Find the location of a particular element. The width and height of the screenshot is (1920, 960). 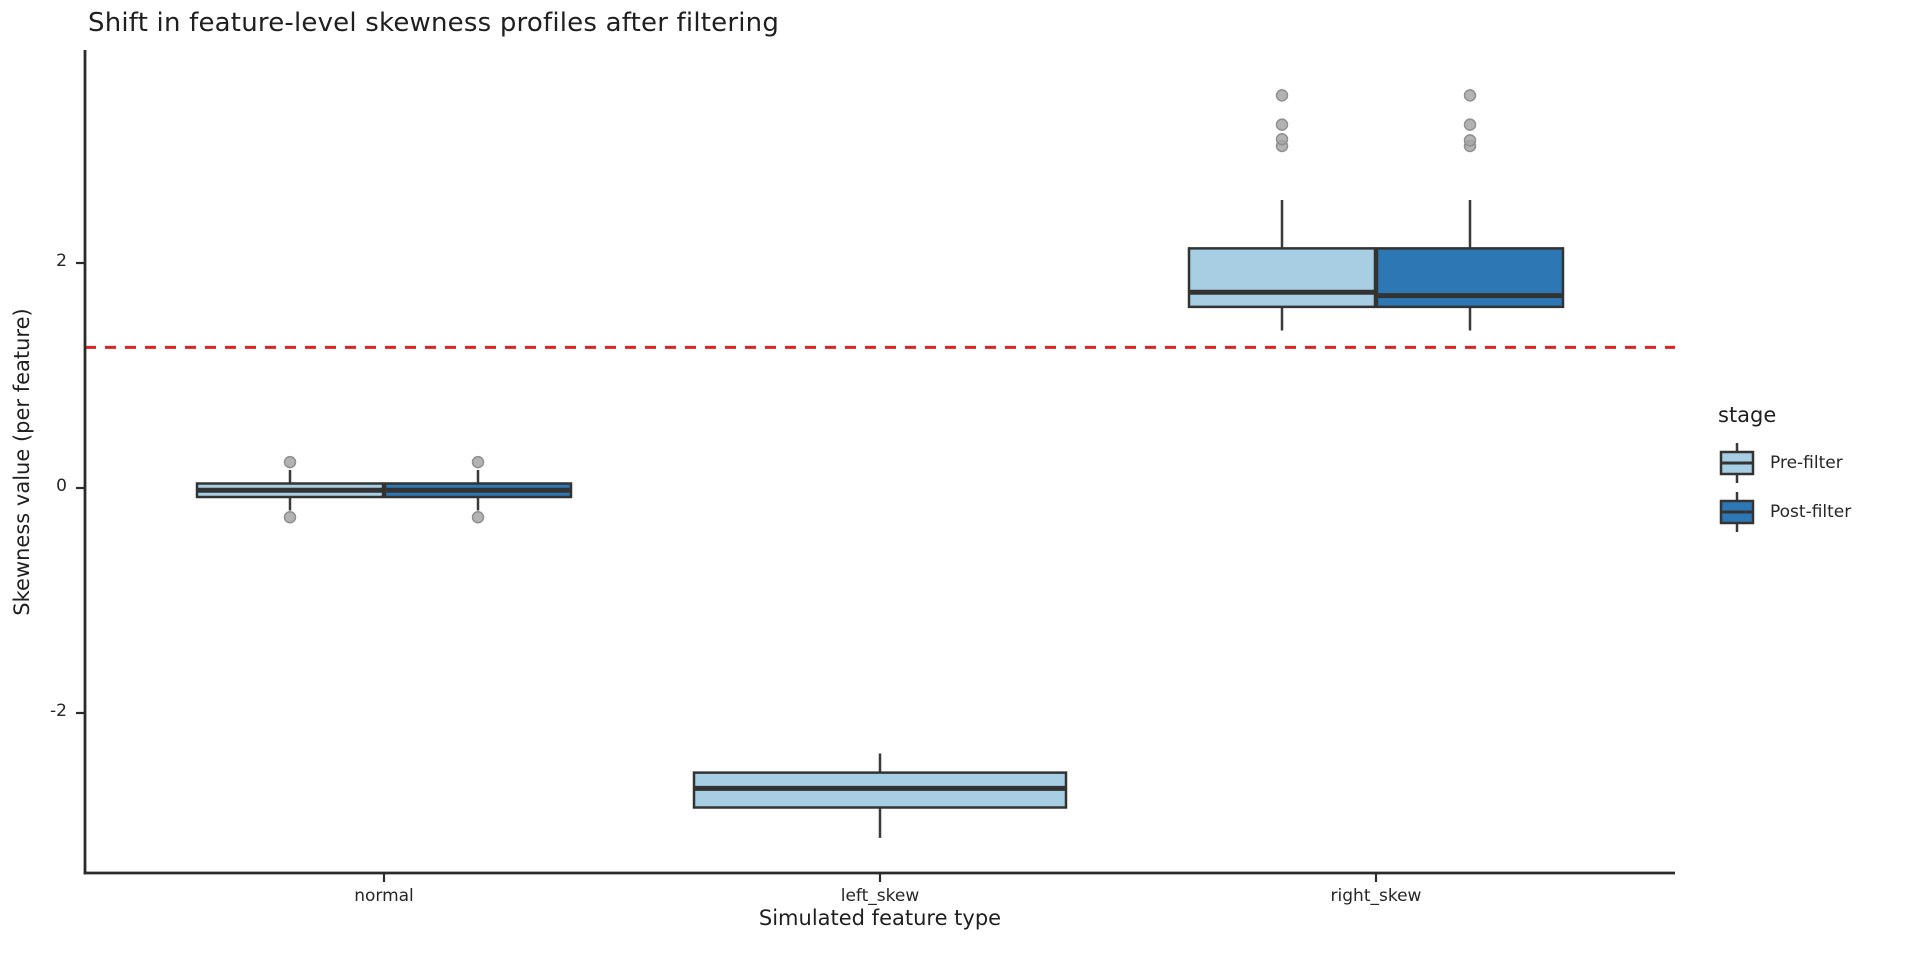

legend-title: stage is located at coordinates (1747, 415).